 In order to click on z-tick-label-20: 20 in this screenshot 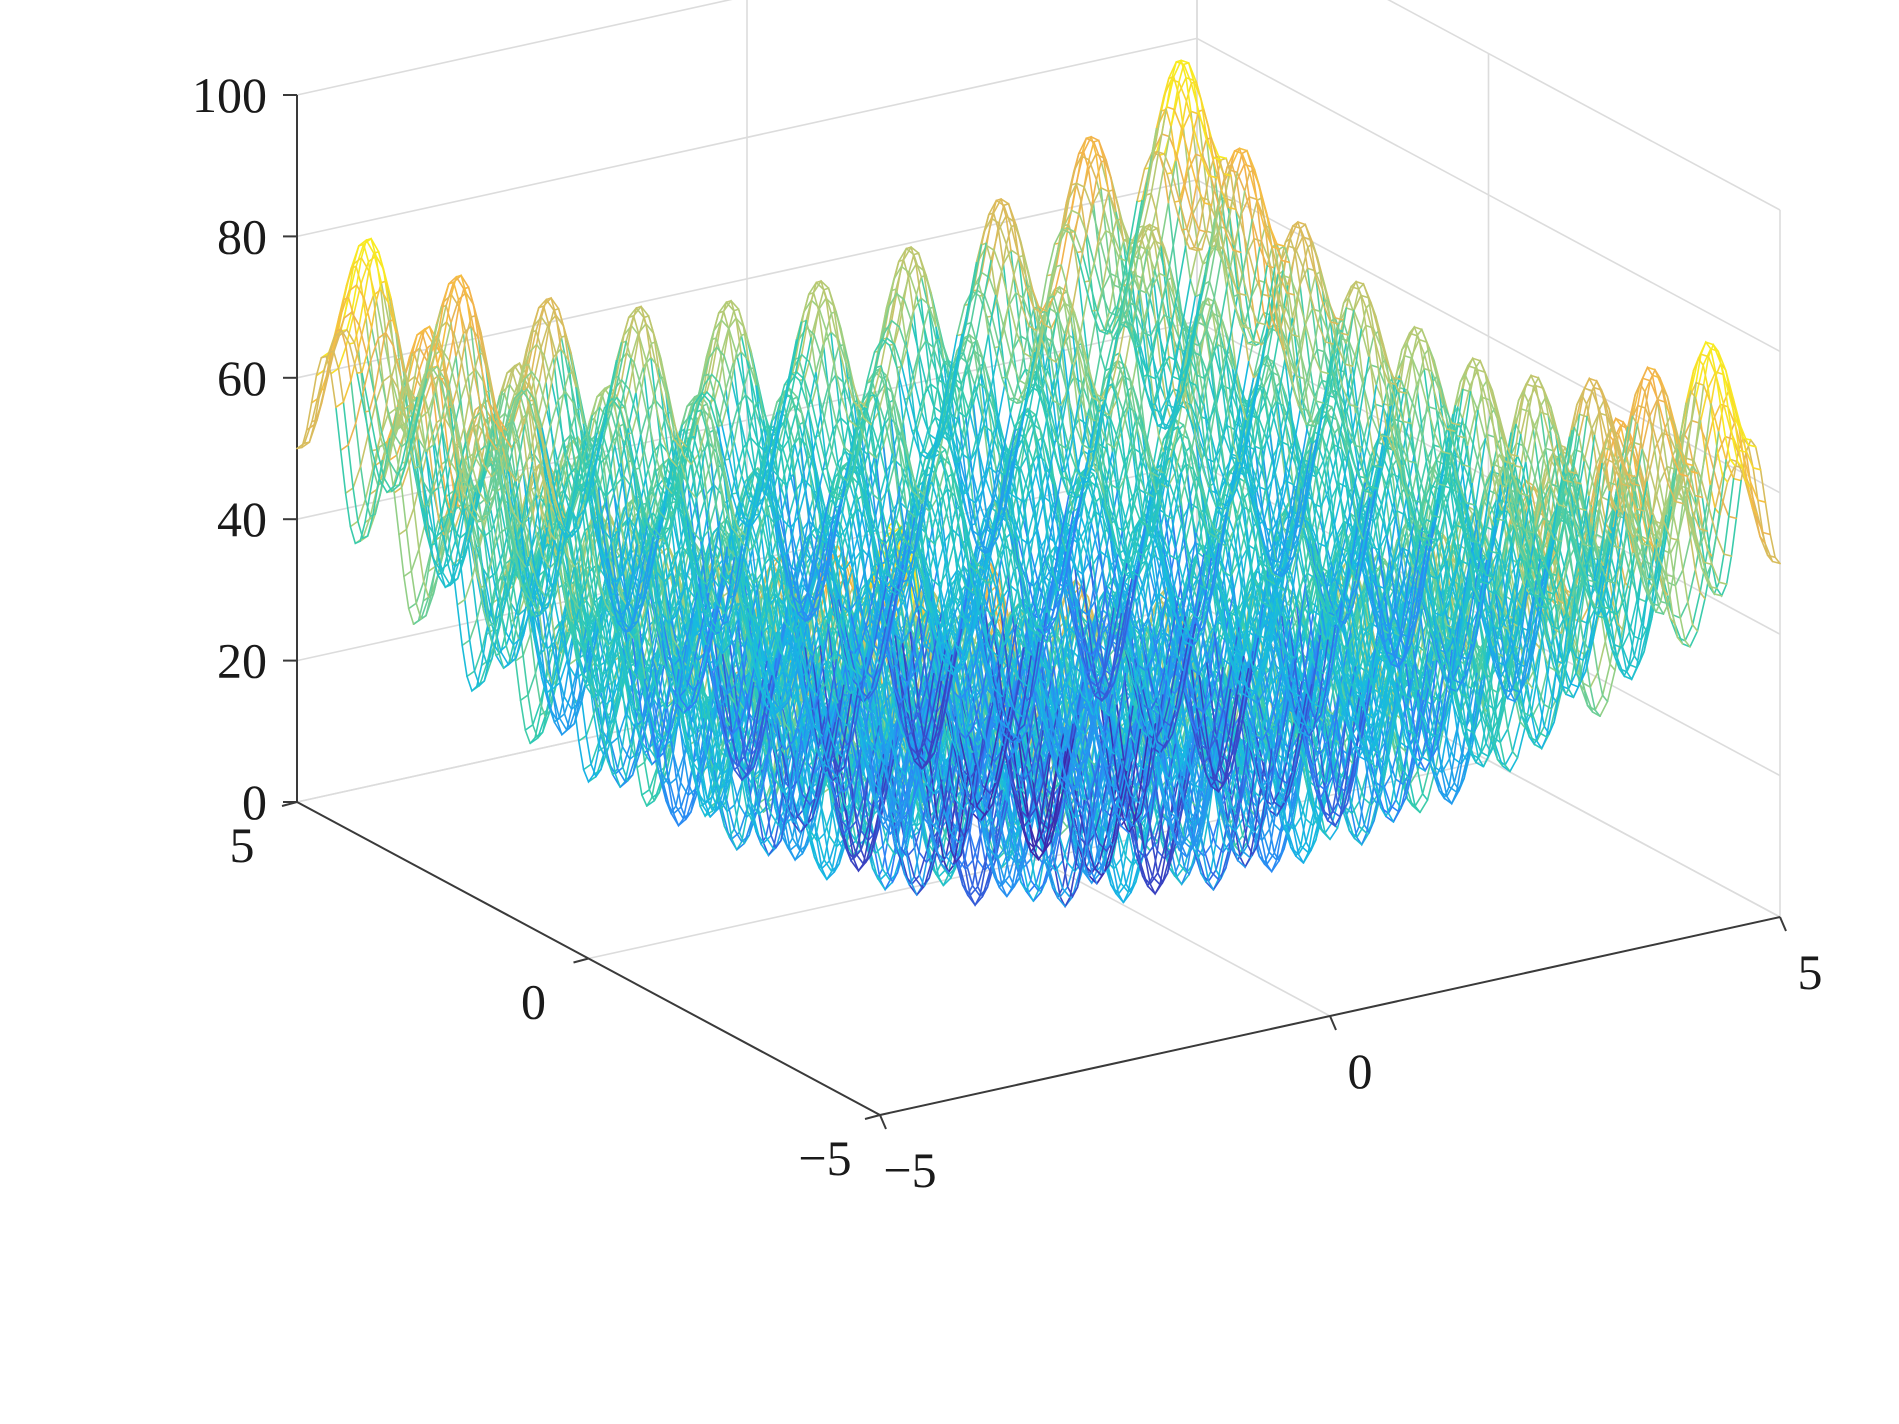, I will do `click(242, 661)`.